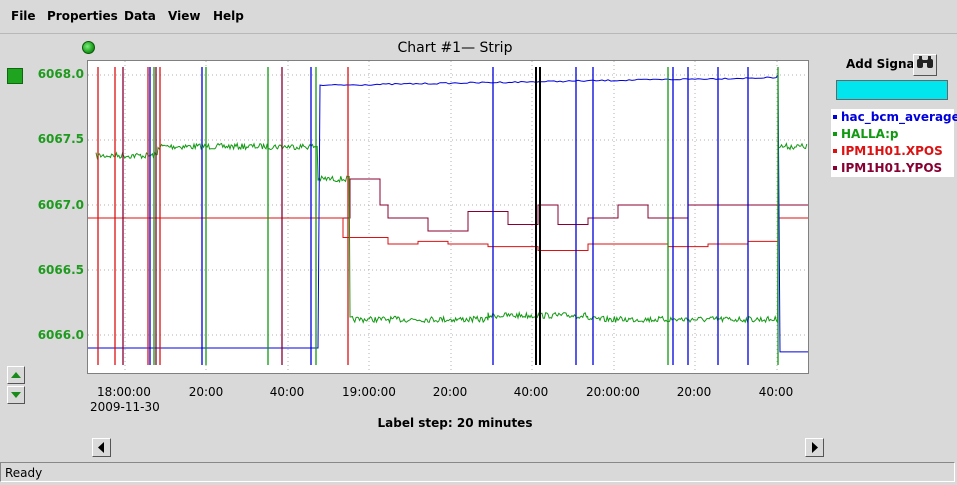 This screenshot has width=957, height=485. I want to click on y-tick-label: 6068.0, so click(60, 74).